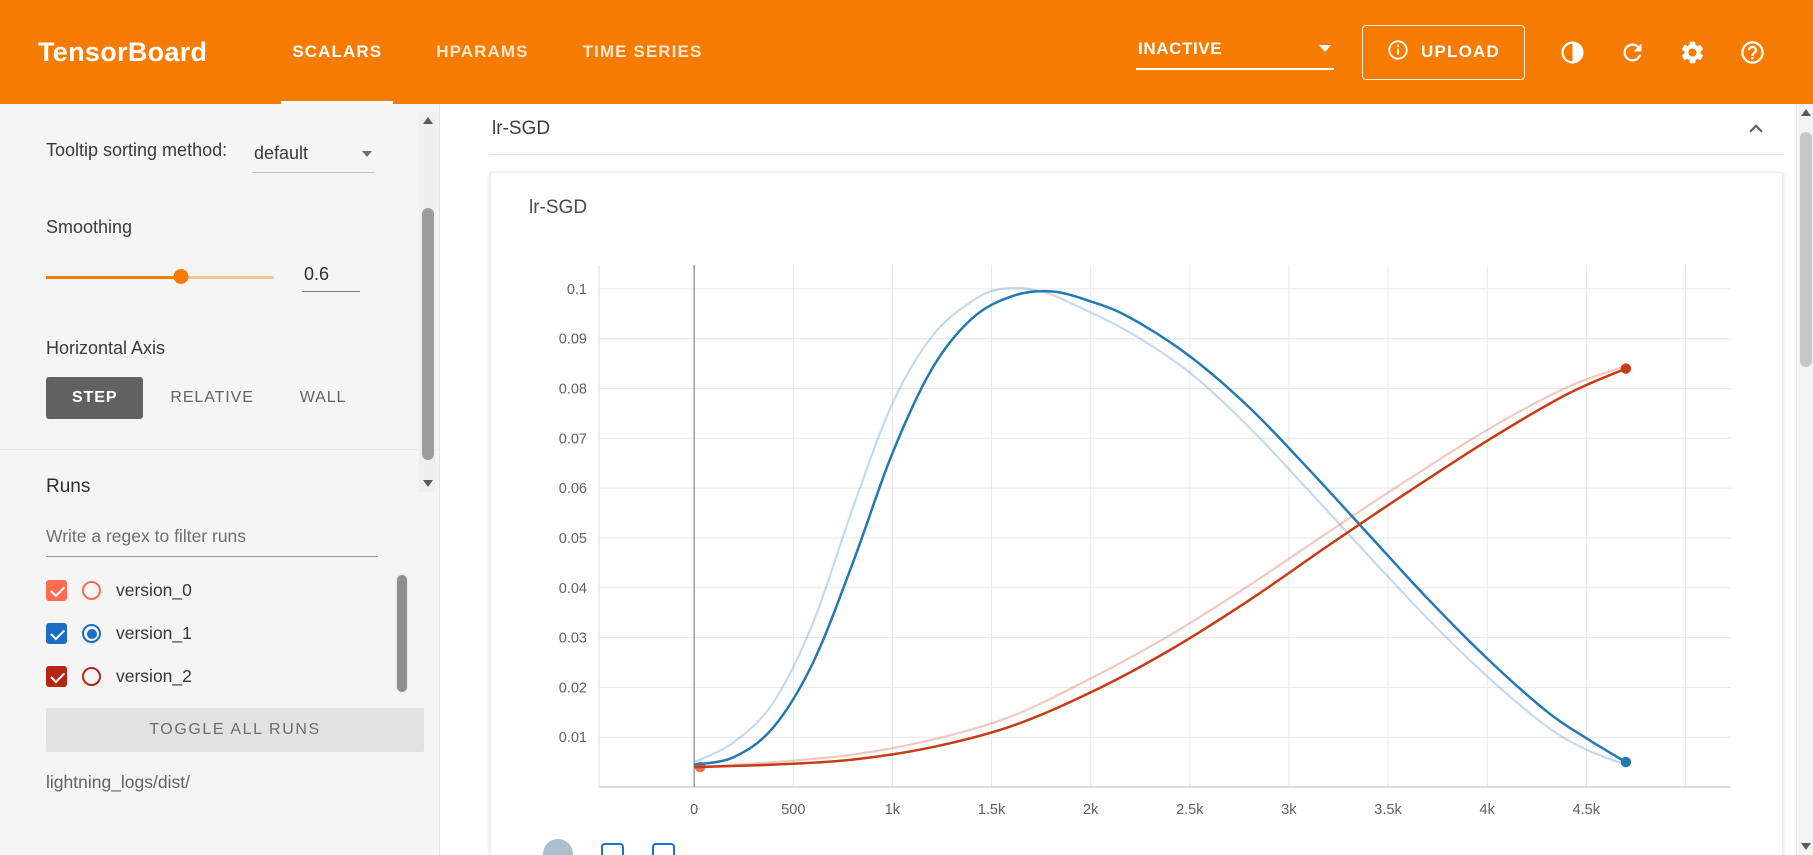 The image size is (1813, 855). I want to click on svg-text: 0.07, so click(573, 439).